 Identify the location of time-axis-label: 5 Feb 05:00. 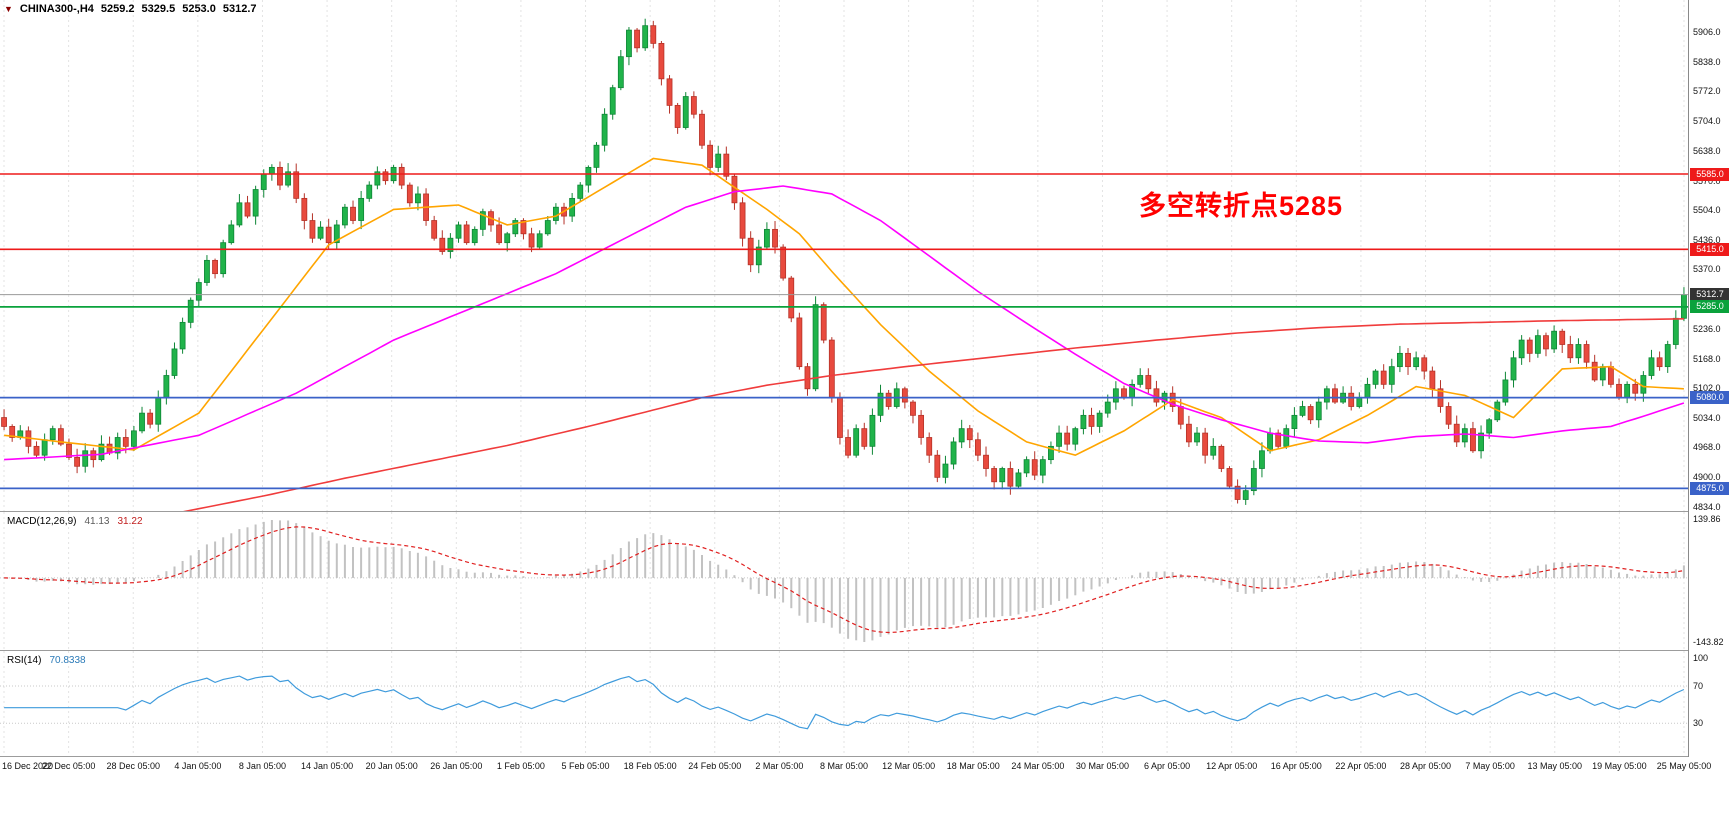
(585, 766).